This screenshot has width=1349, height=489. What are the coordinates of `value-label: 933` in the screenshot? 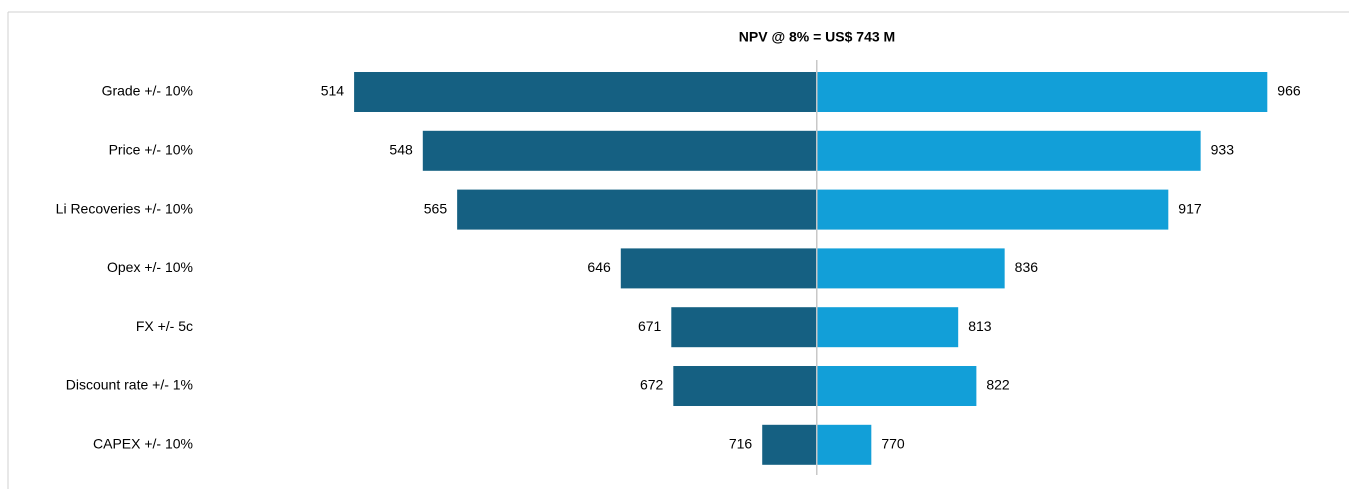 It's located at (1223, 150).